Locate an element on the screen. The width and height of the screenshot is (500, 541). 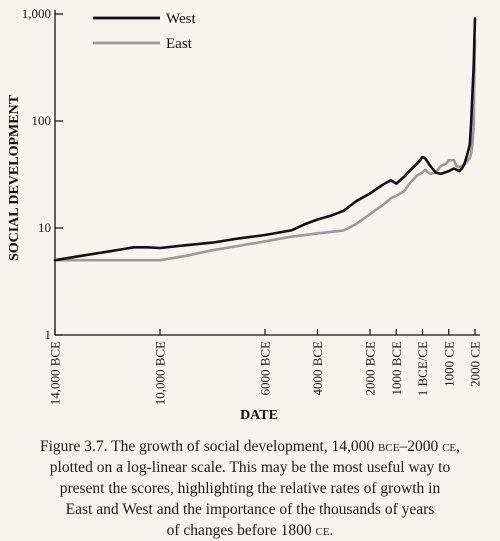
legend-label-east: East is located at coordinates (179, 44).